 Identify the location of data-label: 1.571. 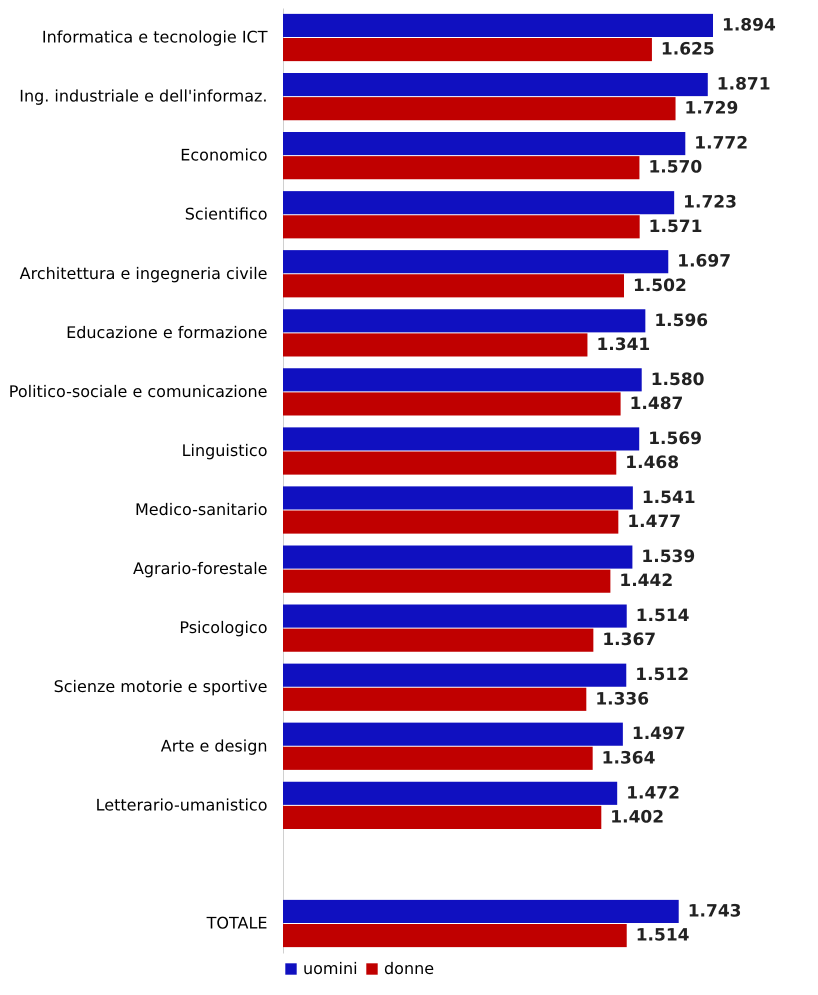
(675, 226).